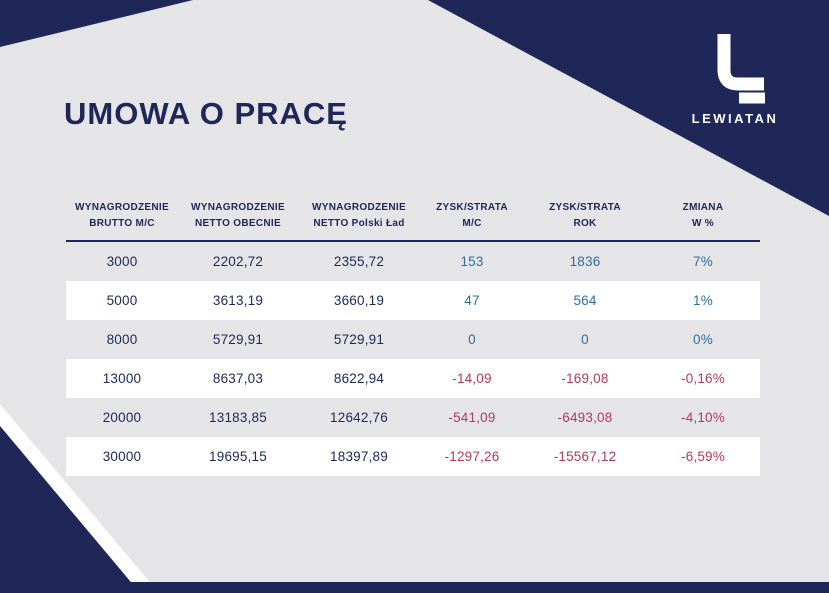  Describe the element at coordinates (238, 456) in the screenshot. I see `table-cell: 19695,15` at that location.